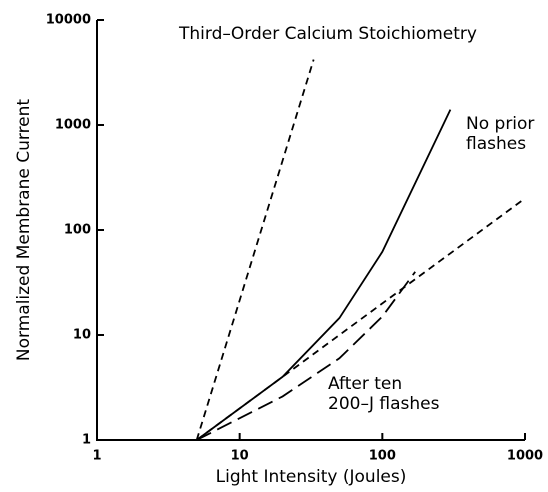 Image resolution: width=548 pixels, height=492 pixels. I want to click on annotation: No prior, so click(500, 124).